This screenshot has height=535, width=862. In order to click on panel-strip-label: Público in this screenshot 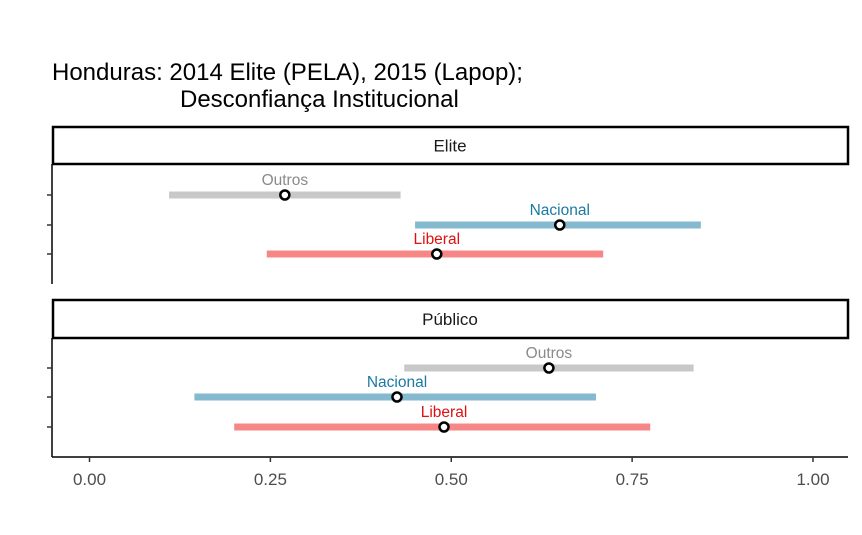, I will do `click(450, 319)`.